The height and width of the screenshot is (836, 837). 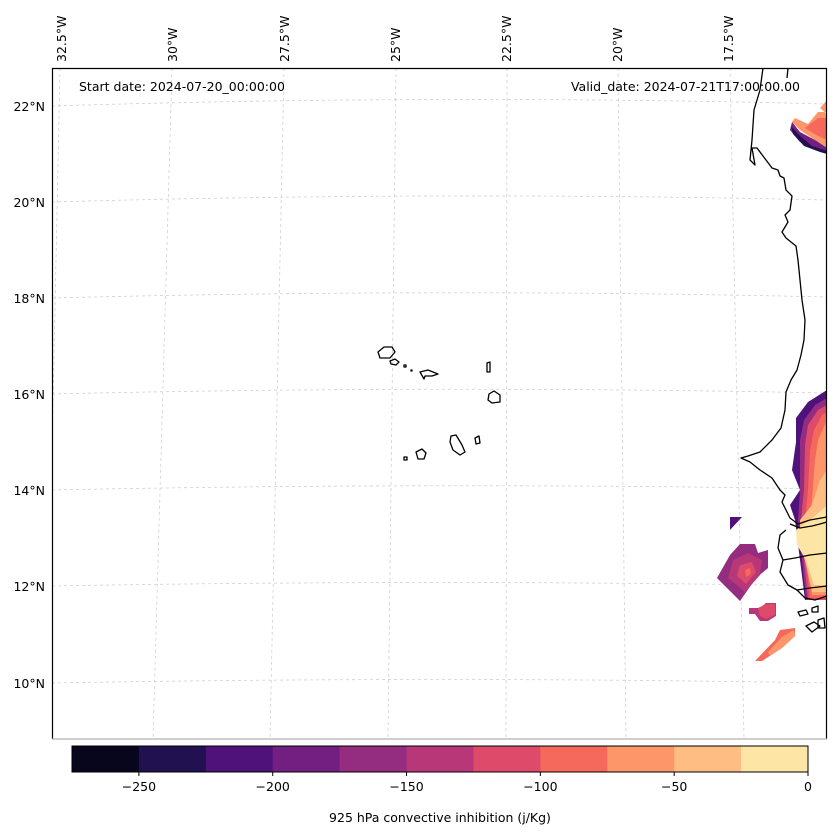 I want to click on contour-offshore-large, so click(x=742, y=572).